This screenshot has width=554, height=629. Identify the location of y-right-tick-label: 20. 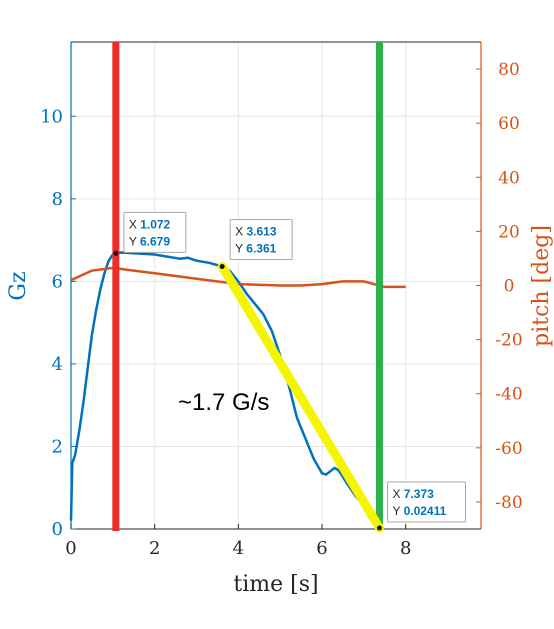
(509, 232).